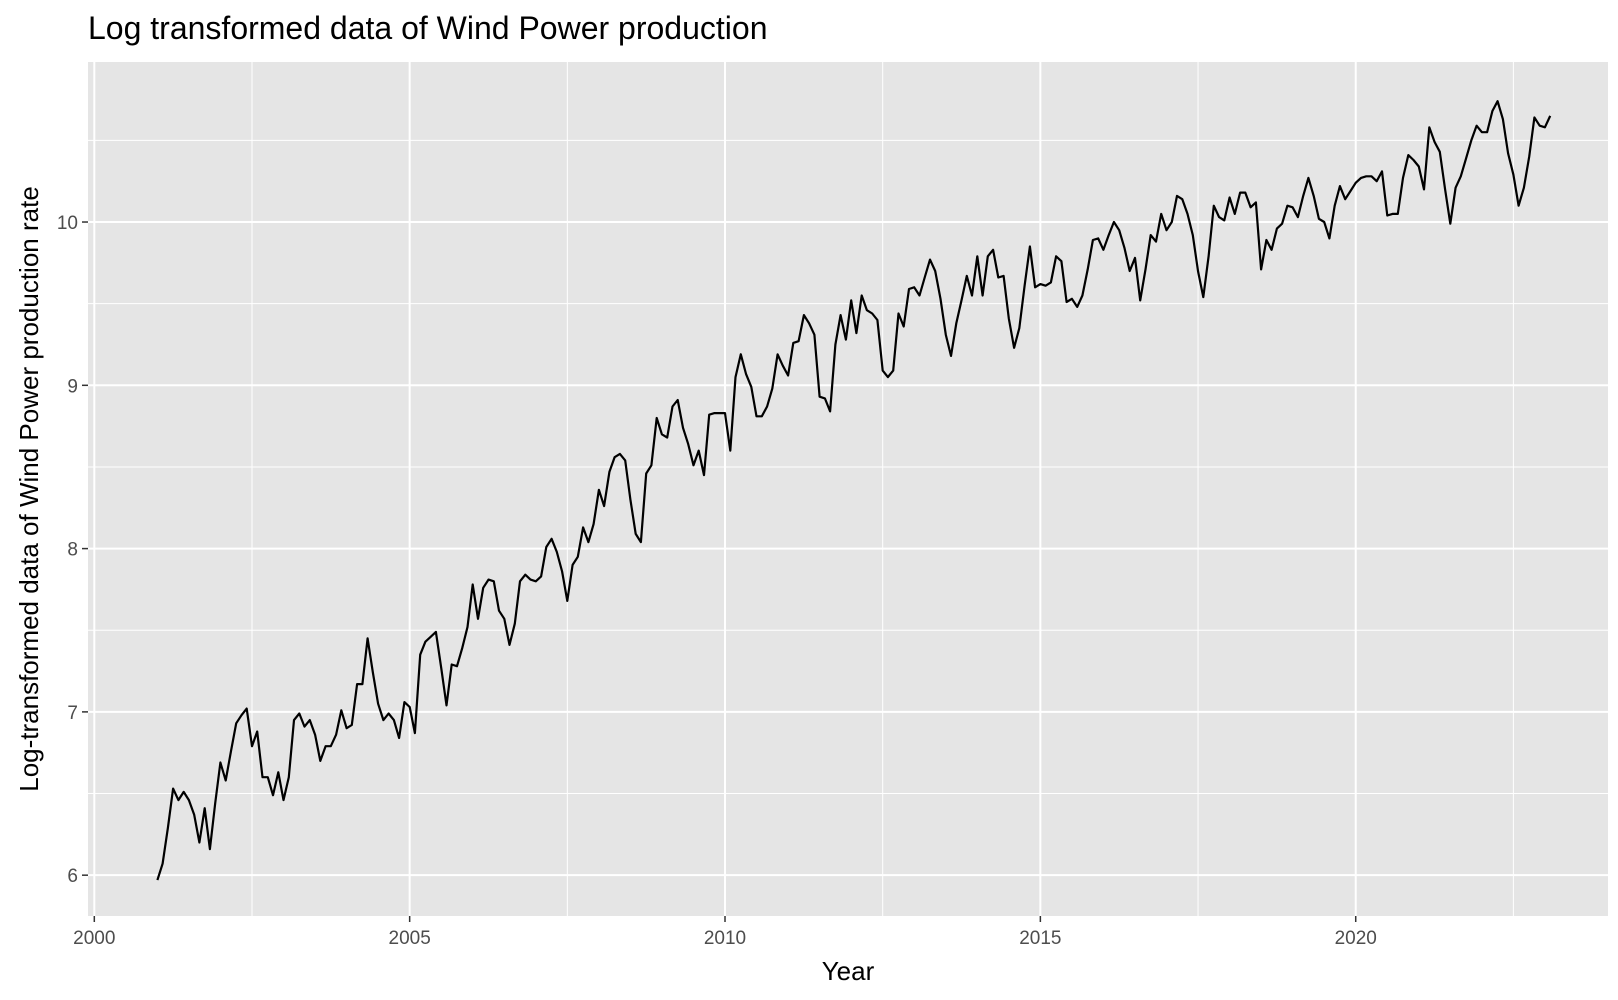 The width and height of the screenshot is (1618, 1000). What do you see at coordinates (725, 938) in the screenshot?
I see `x-tick-label: 2010` at bounding box center [725, 938].